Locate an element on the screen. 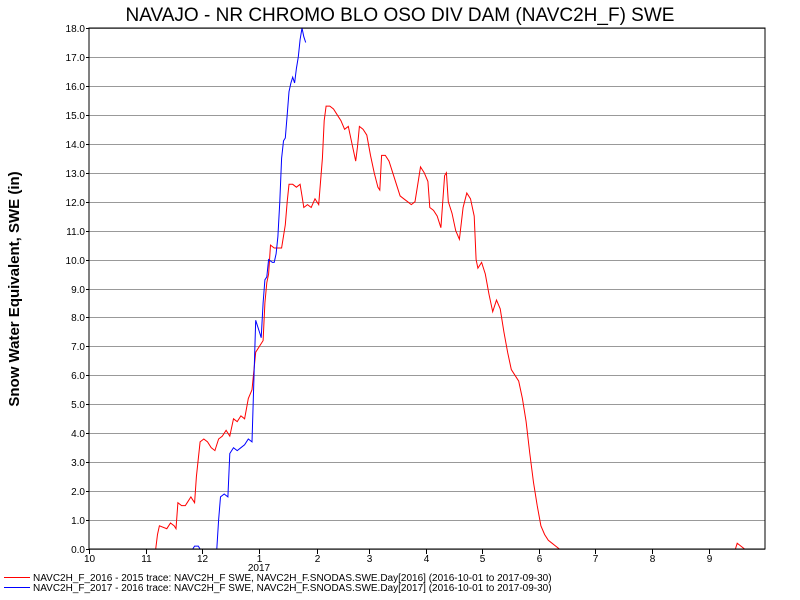 The height and width of the screenshot is (600, 800). y-tick-label: 5.0 is located at coordinates (78, 405).